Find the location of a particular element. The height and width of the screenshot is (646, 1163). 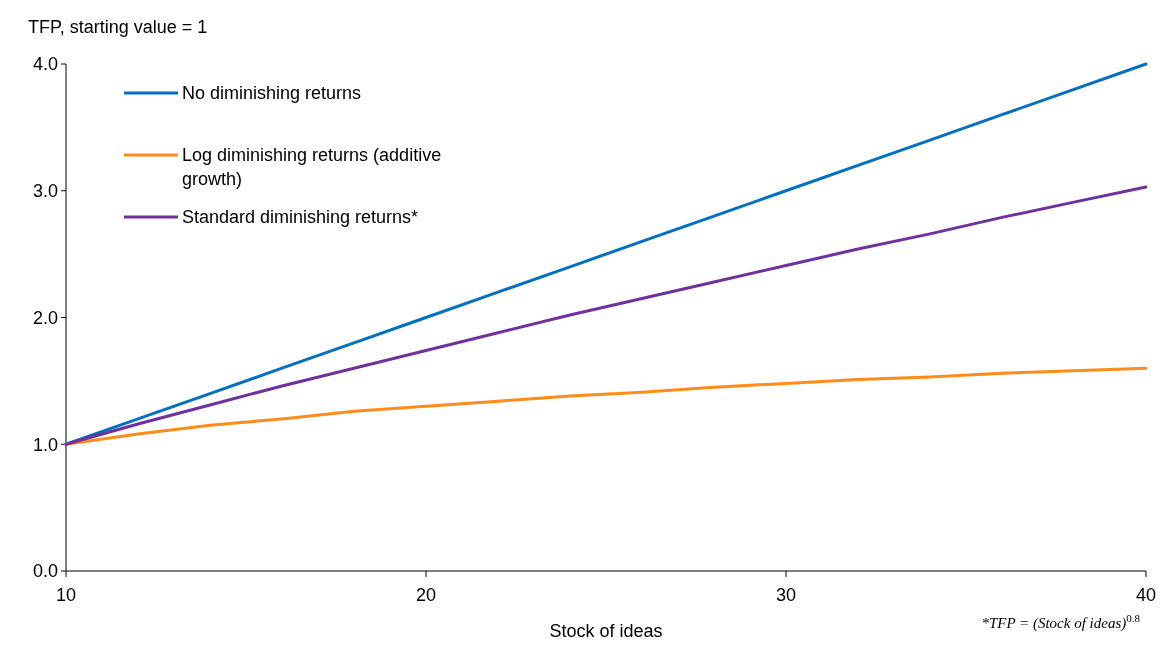

x-tick-label: 40 is located at coordinates (1146, 595).